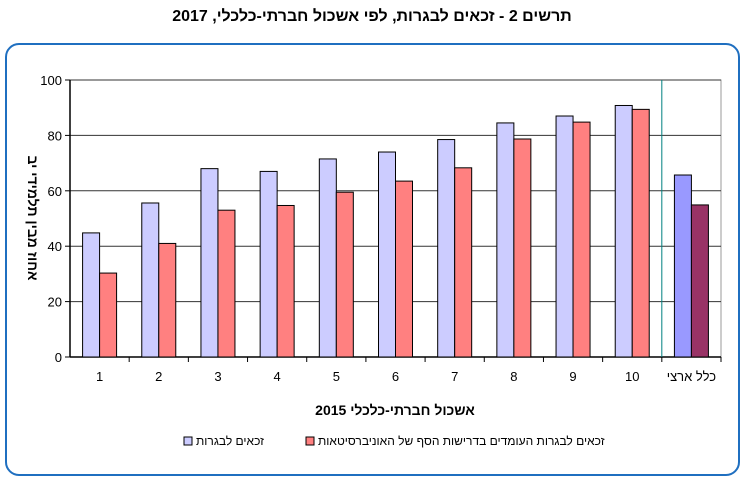  What do you see at coordinates (395, 376) in the screenshot?
I see `x-tick-label: 6` at bounding box center [395, 376].